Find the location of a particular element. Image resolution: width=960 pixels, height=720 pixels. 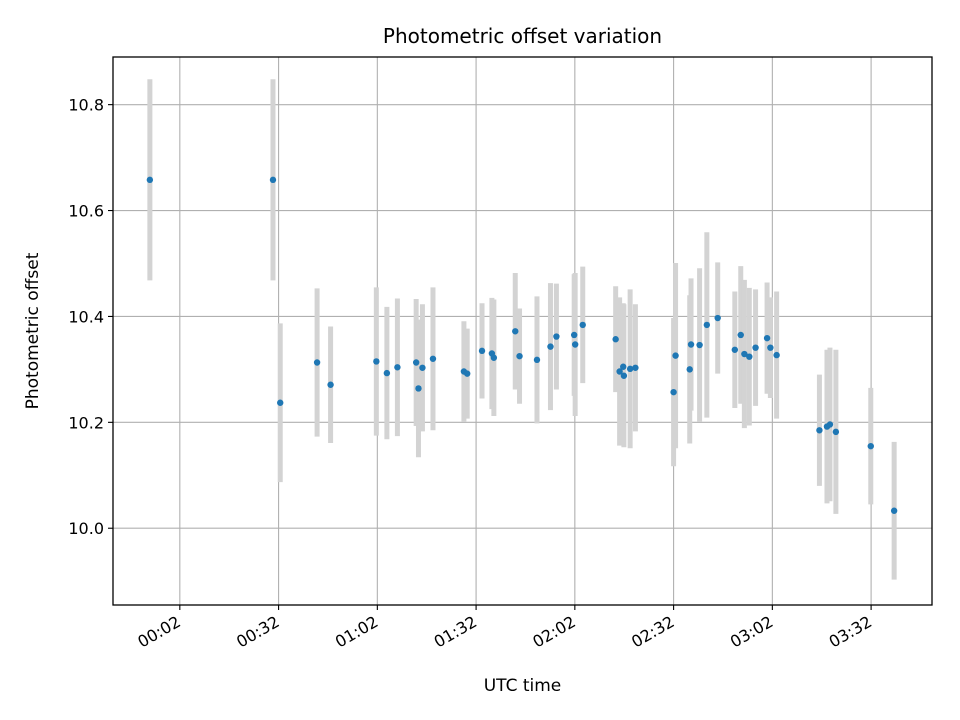

y-axis-ticks: 10.0 10.2 10.4 10.6 10.8 is located at coordinates (90, 317).